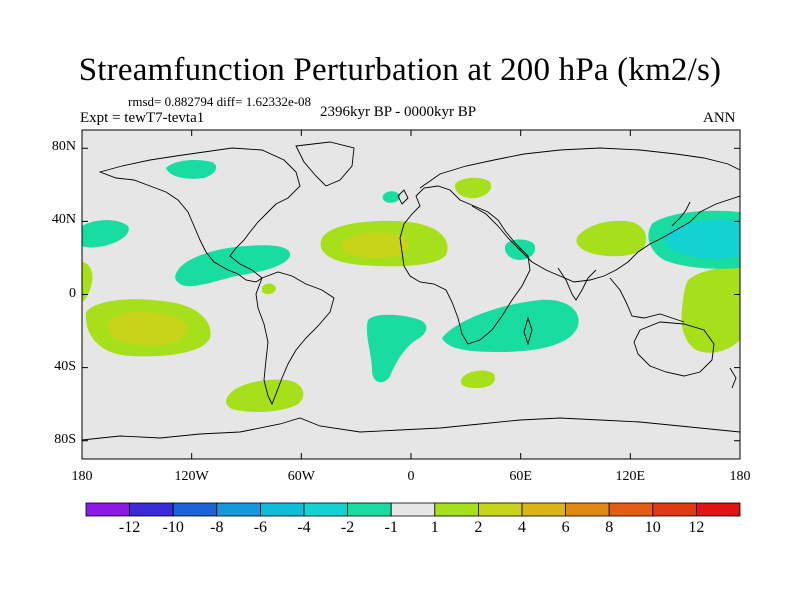 The width and height of the screenshot is (800, 600). Describe the element at coordinates (520, 476) in the screenshot. I see `x-tick-label: 60E` at that location.